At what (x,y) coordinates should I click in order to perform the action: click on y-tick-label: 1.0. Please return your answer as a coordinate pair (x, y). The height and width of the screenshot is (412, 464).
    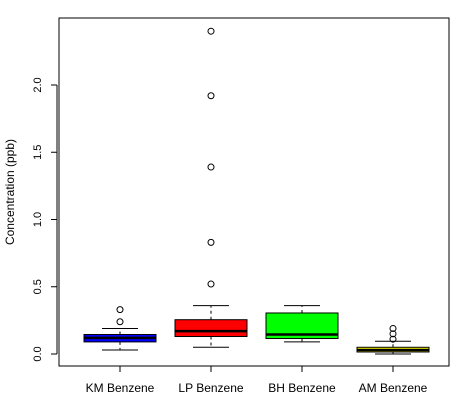
    Looking at the image, I should click on (38, 219).